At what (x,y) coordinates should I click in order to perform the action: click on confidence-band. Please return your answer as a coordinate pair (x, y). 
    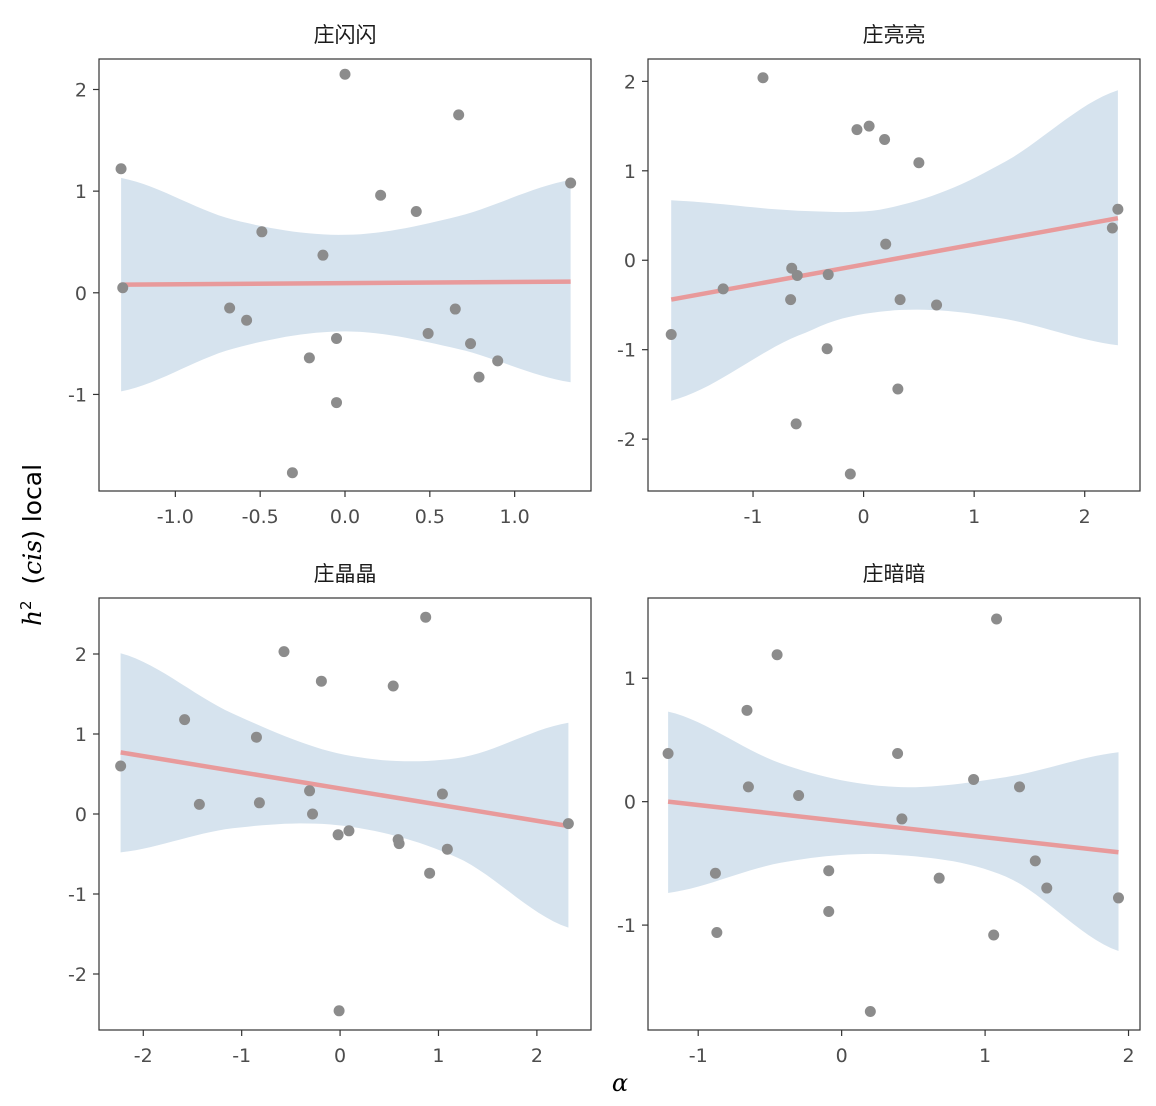
    Looking at the image, I should click on (894, 245).